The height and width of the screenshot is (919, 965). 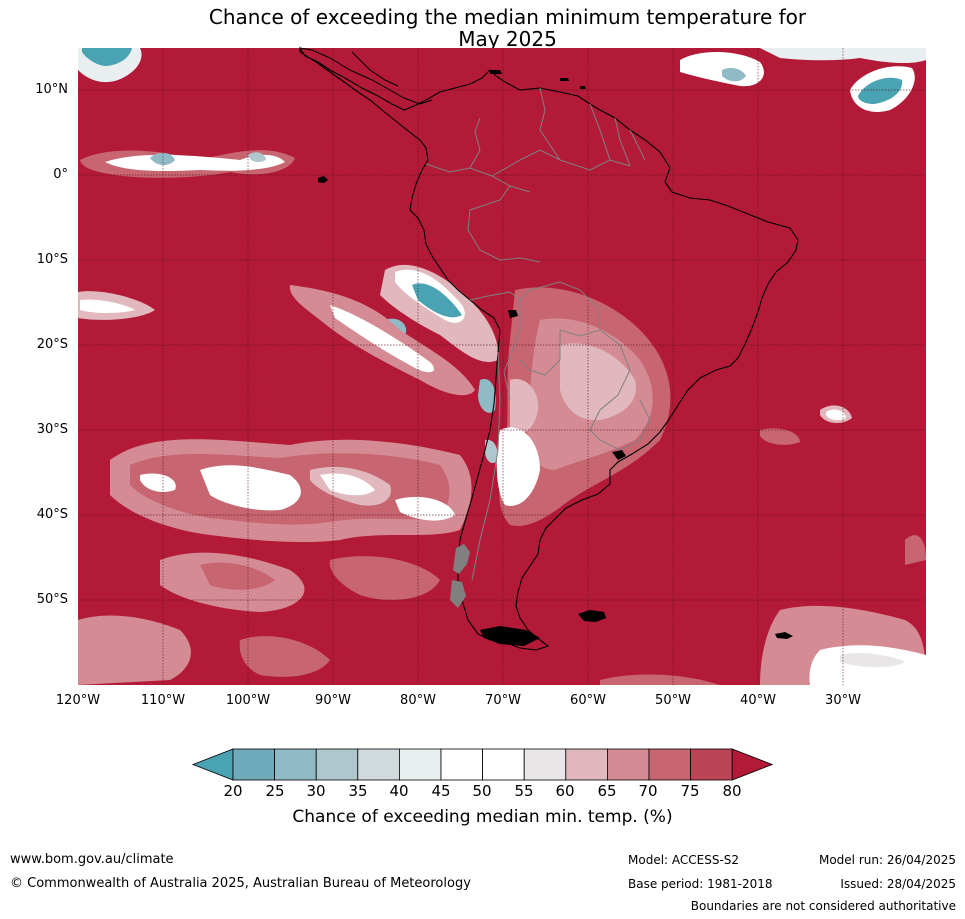 What do you see at coordinates (843, 700) in the screenshot?
I see `lon-label-30w: 30°W` at bounding box center [843, 700].